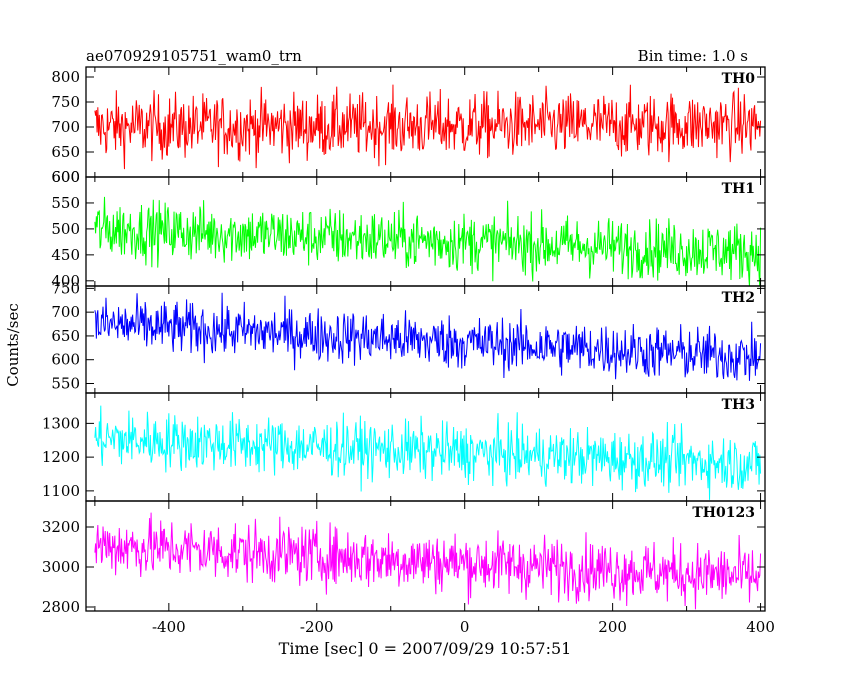 This screenshot has height=680, width=850. What do you see at coordinates (425, 648) in the screenshot?
I see `x-axis-label: Time [sec] 0 = 2007/09/29 10:57:51` at bounding box center [425, 648].